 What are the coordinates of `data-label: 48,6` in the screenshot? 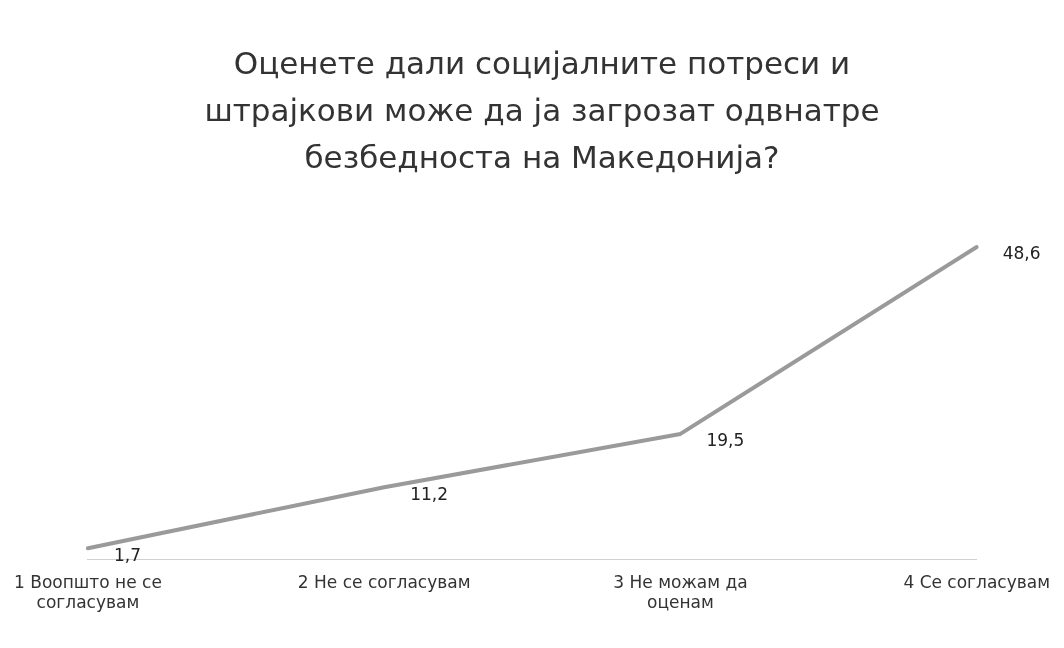 It's located at (1021, 253).